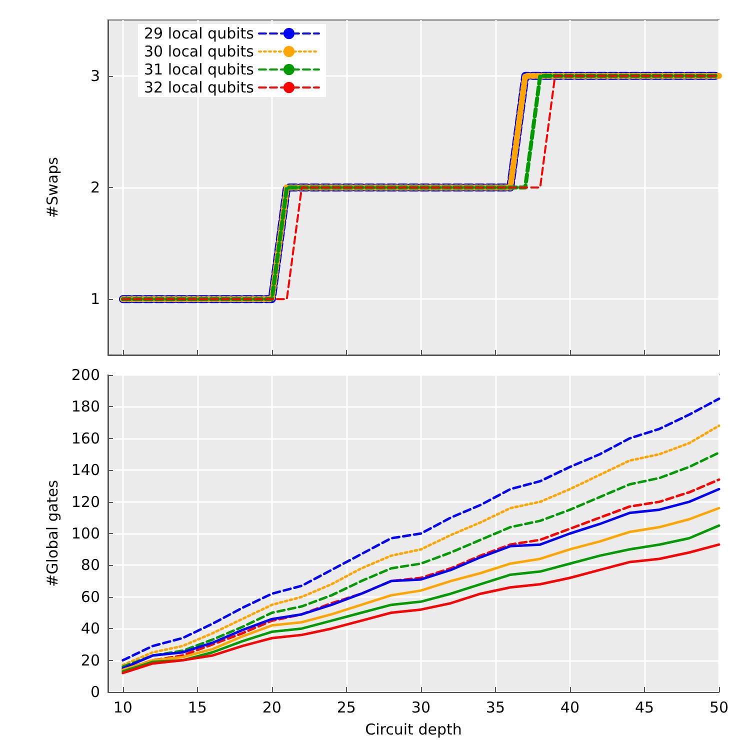  Describe the element at coordinates (199, 51) in the screenshot. I see `legend-label: 30 local qubits` at that location.